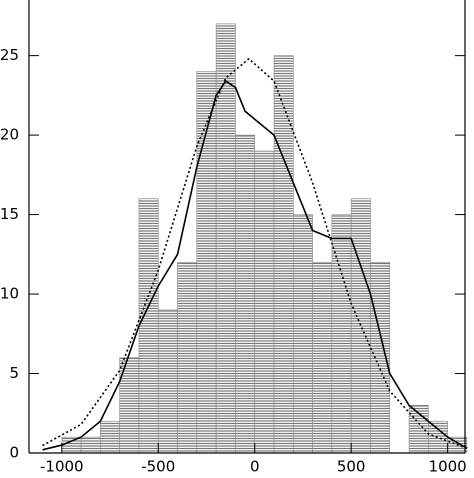 This screenshot has height=478, width=474. Describe the element at coordinates (9, 294) in the screenshot. I see `y-tick-label: 10` at that location.